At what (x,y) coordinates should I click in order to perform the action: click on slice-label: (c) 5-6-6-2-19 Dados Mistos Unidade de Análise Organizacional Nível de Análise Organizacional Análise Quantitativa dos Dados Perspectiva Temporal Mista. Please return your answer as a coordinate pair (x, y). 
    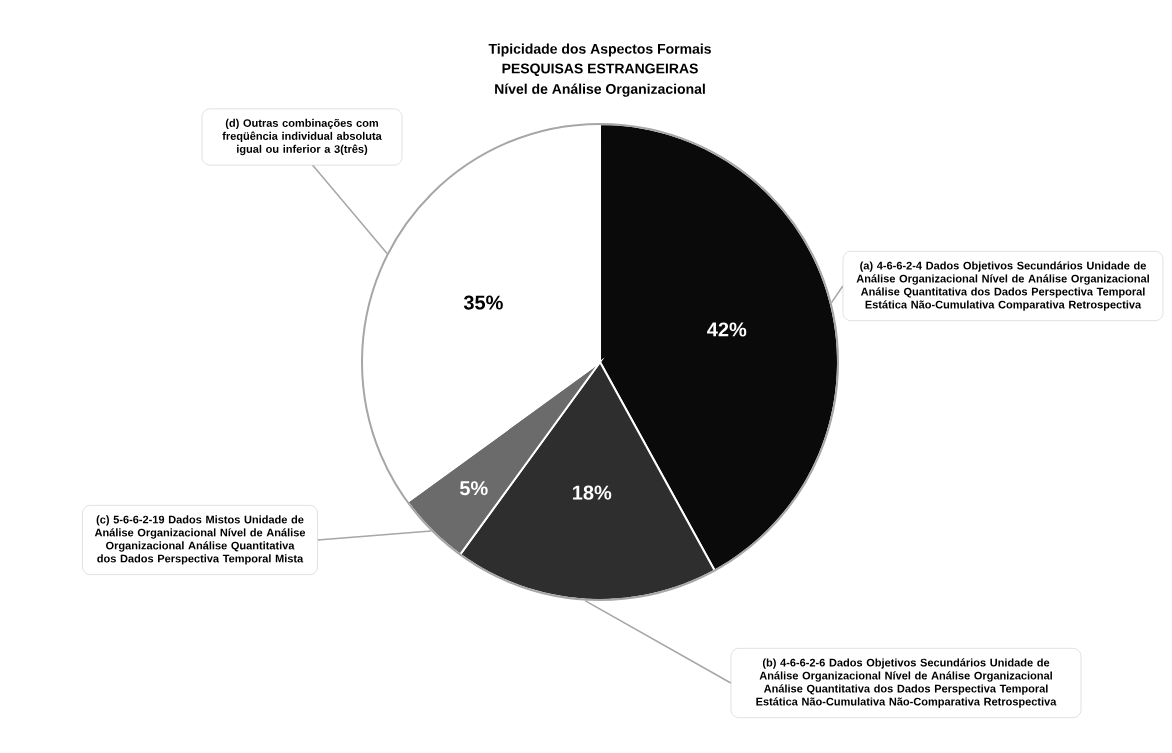
    Looking at the image, I should click on (200, 540).